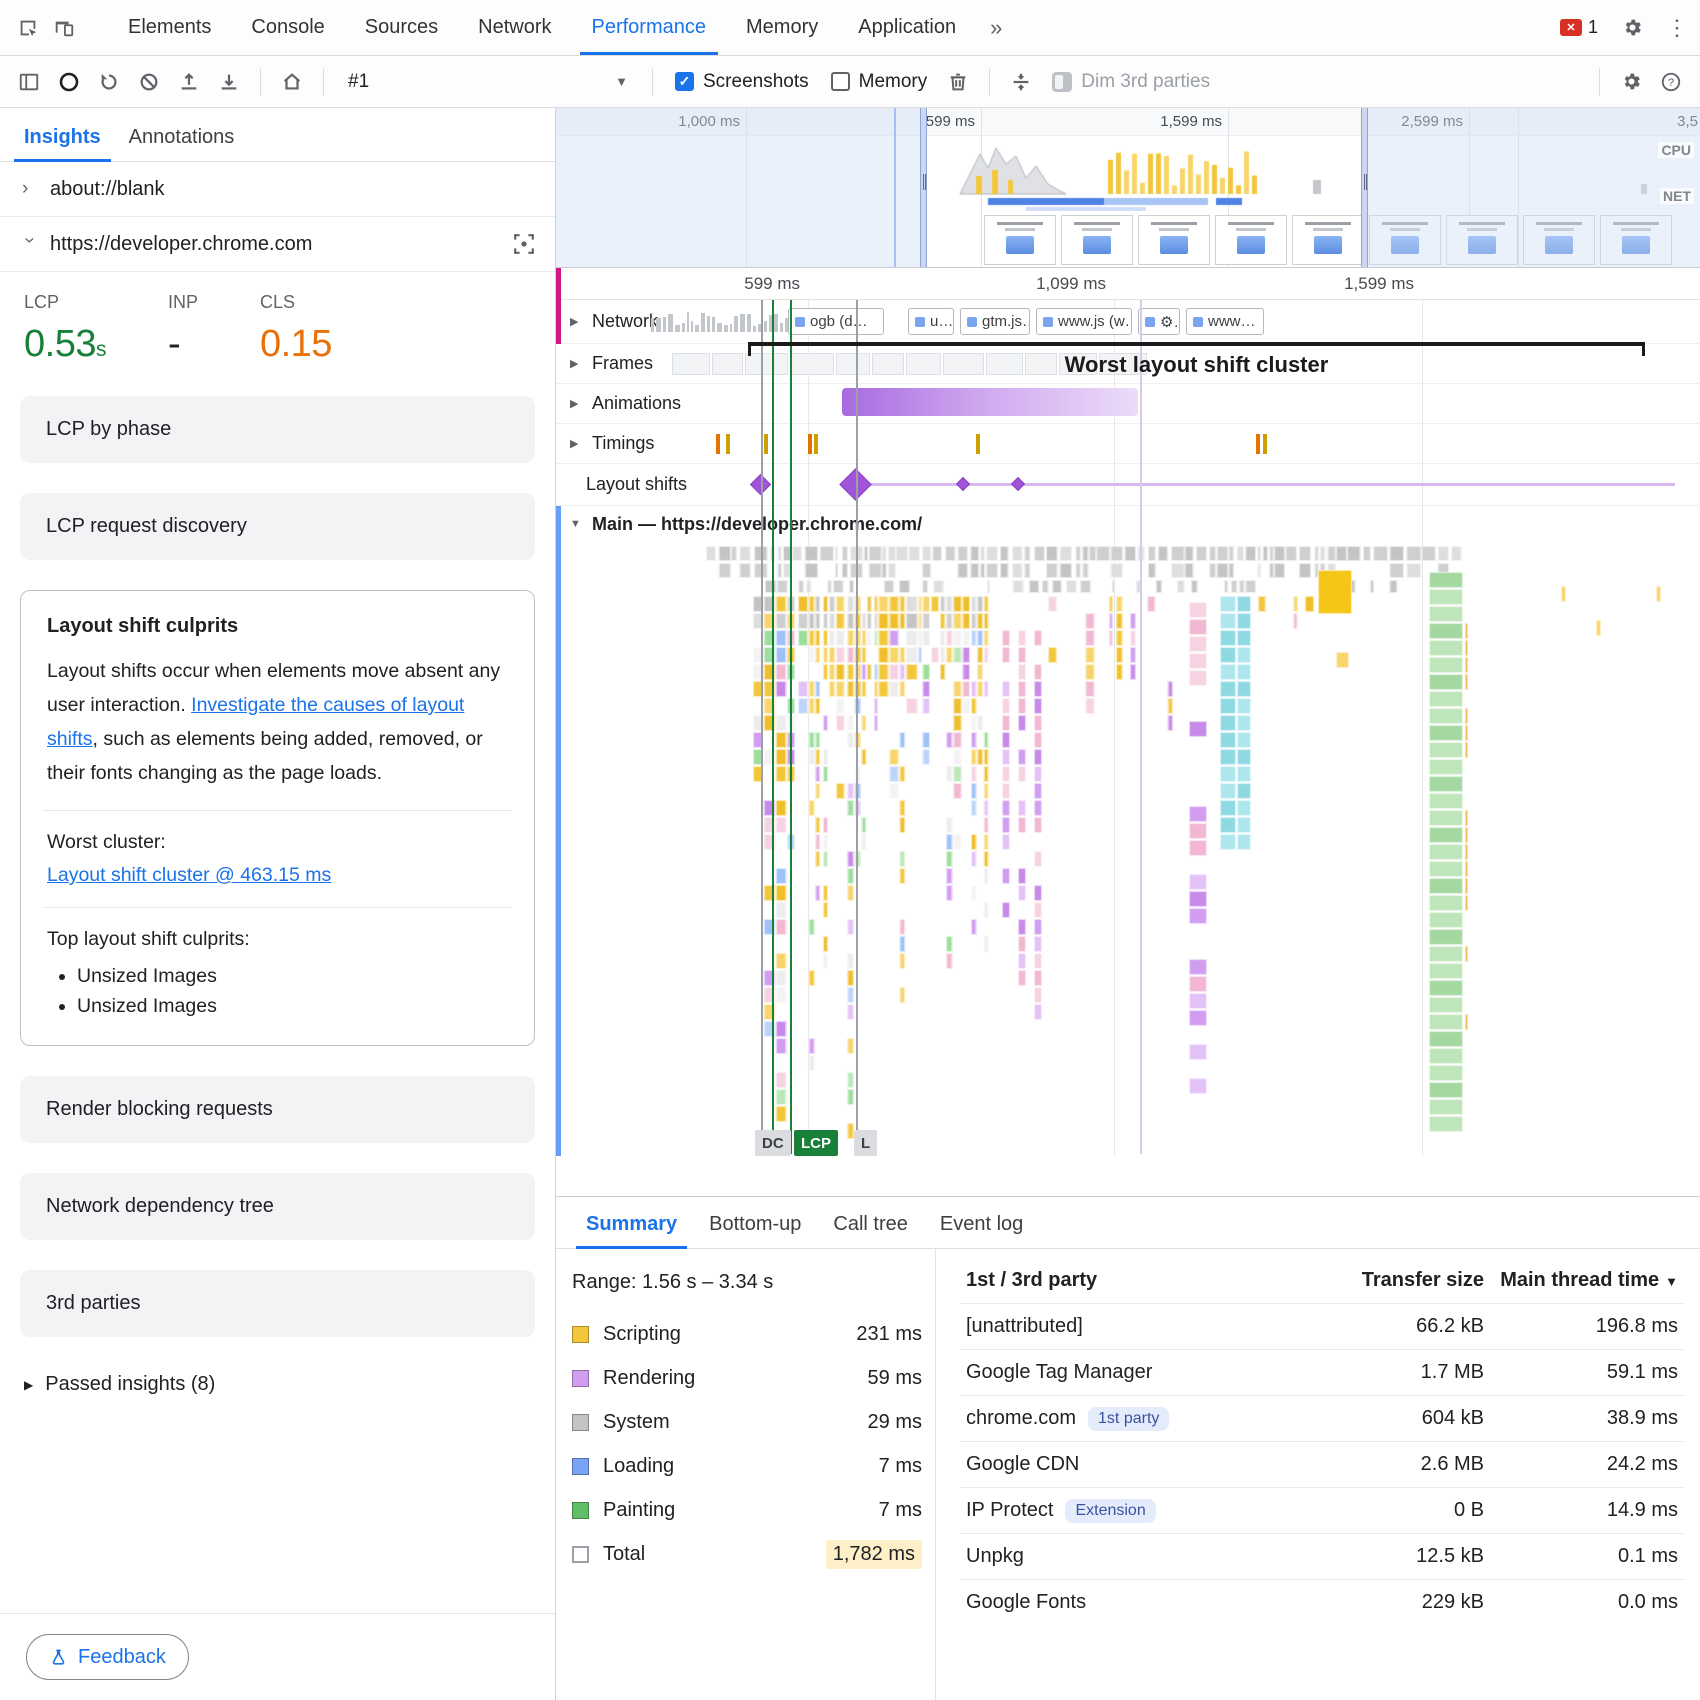  What do you see at coordinates (1128, 524) in the screenshot?
I see `track-main: ▼ Main — https://developer.chrome.com/` at bounding box center [1128, 524].